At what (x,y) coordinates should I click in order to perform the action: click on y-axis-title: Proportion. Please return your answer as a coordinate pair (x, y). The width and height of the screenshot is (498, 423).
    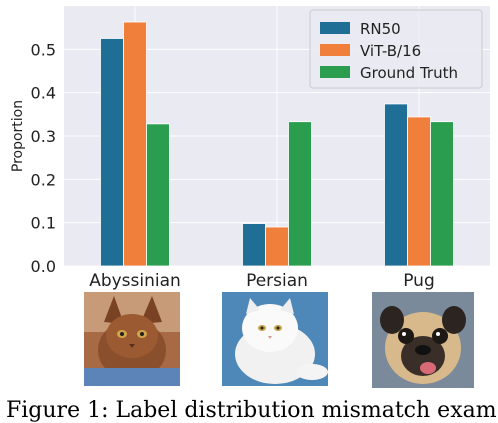
    Looking at the image, I should click on (18, 136).